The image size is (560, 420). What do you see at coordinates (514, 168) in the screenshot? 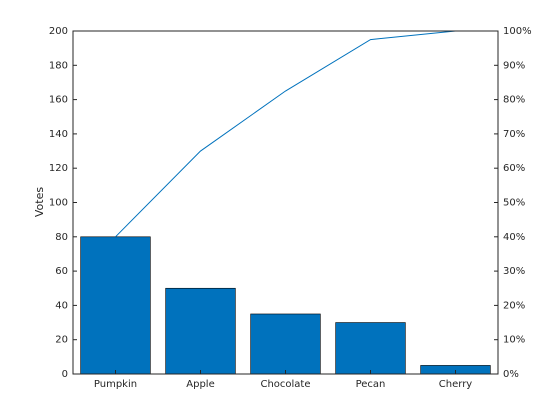
I see `y2-tick-label: 60%` at bounding box center [514, 168].